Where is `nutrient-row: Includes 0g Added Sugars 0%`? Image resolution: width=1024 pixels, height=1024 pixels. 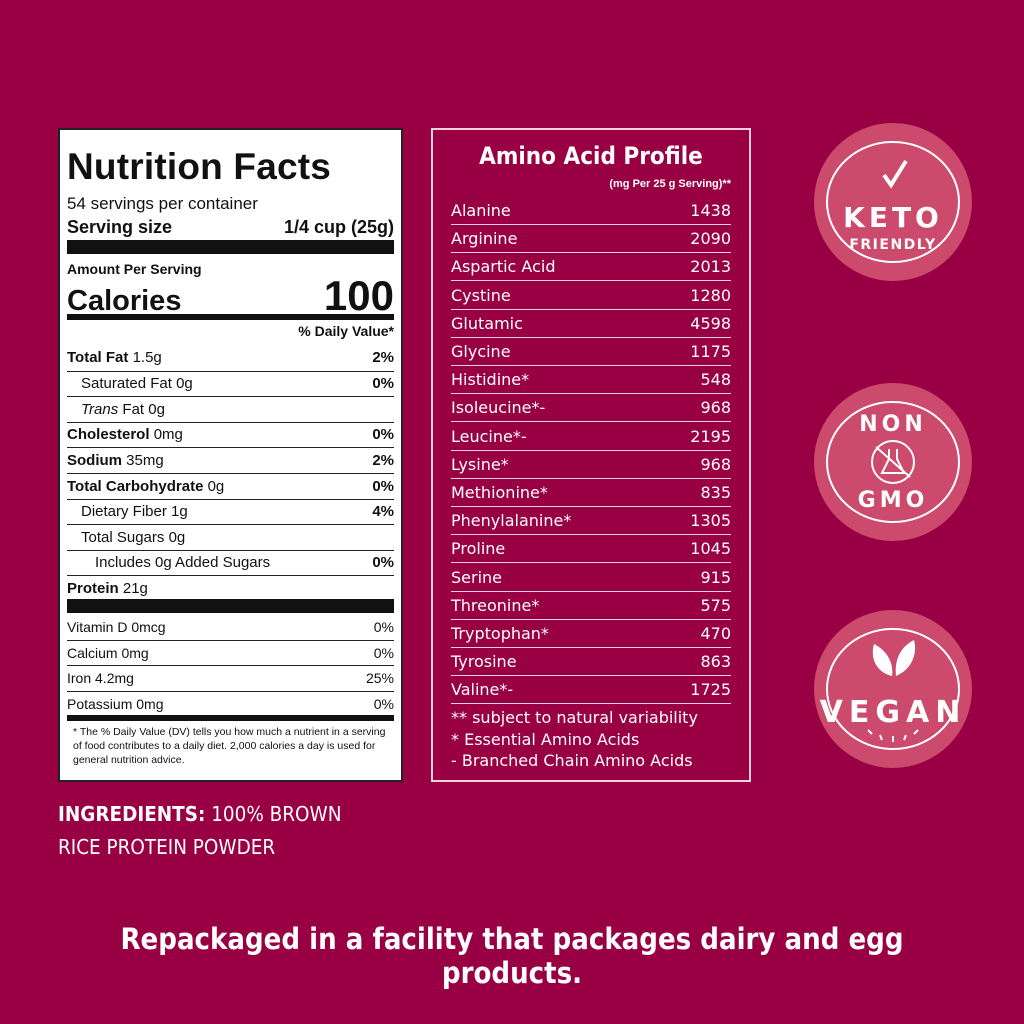 nutrient-row: Includes 0g Added Sugars 0% is located at coordinates (230, 562).